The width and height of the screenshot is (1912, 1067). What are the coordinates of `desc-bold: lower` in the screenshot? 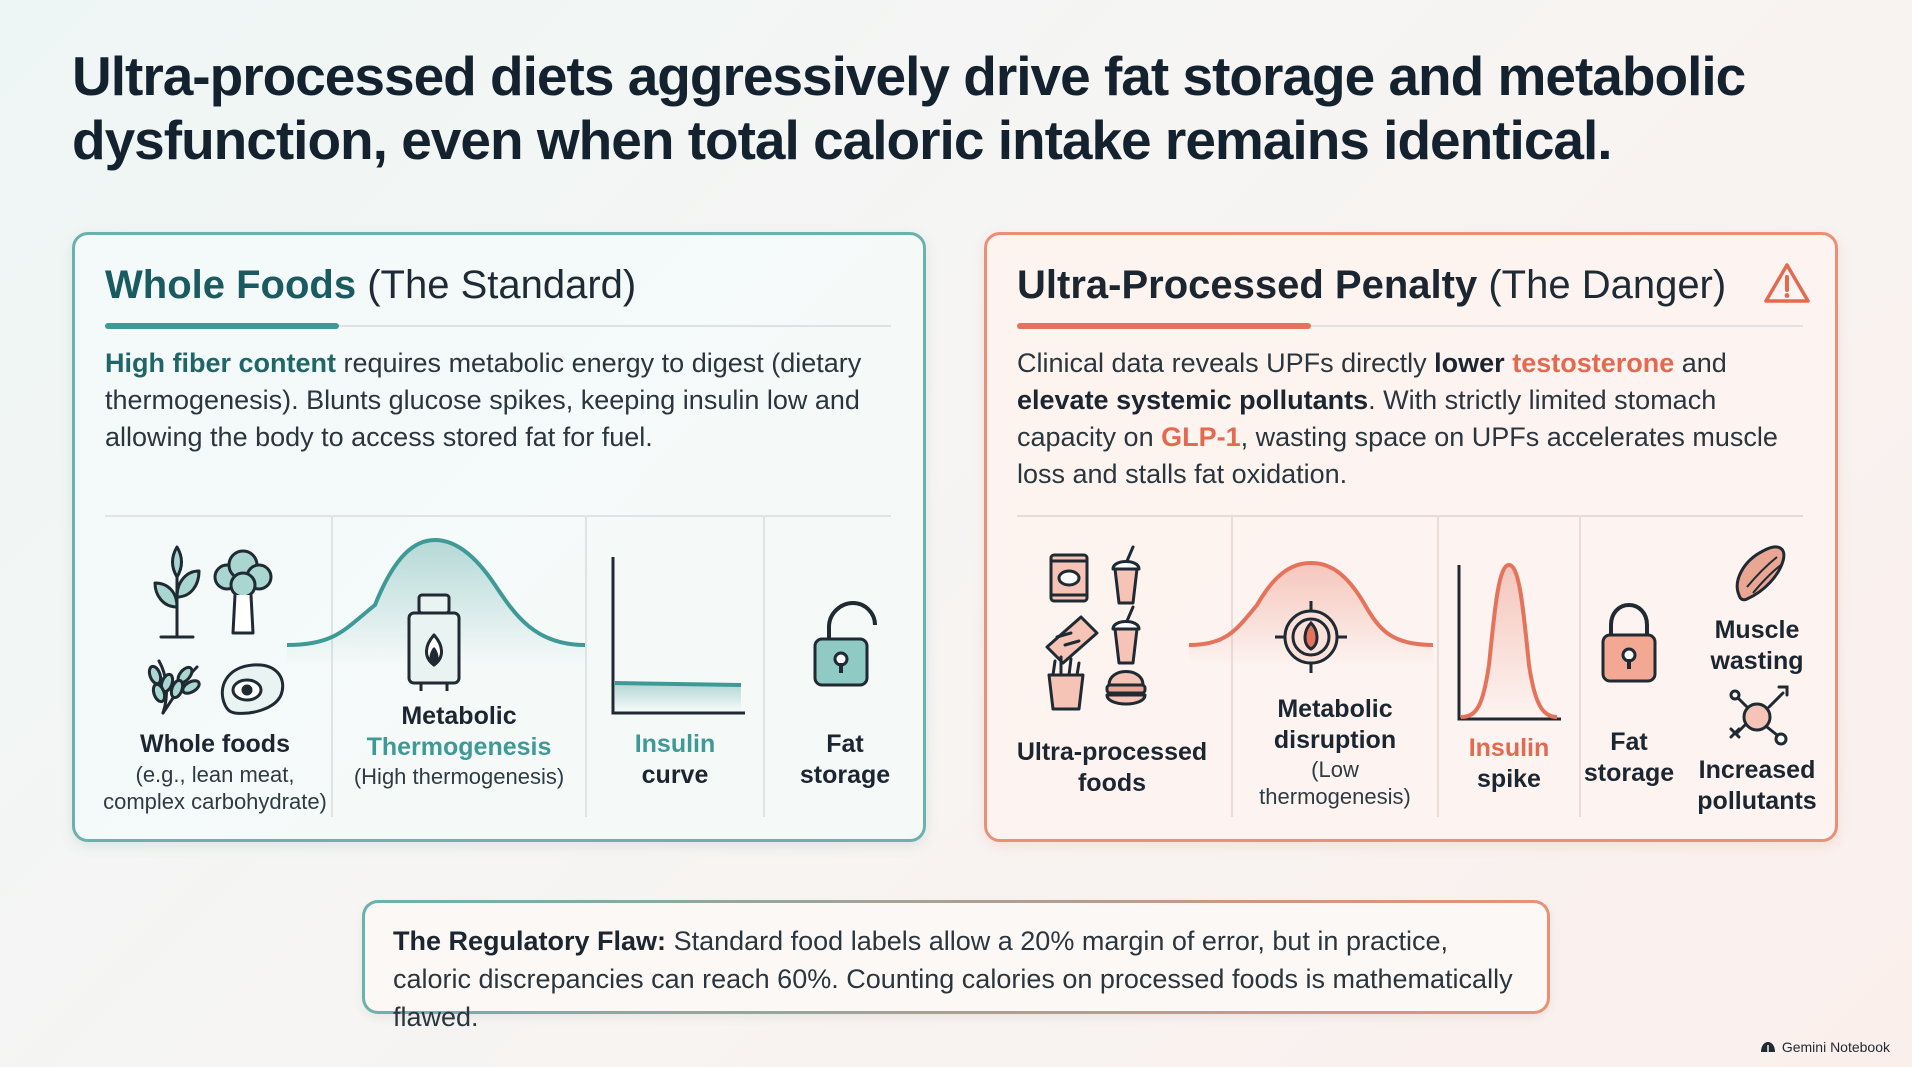 It's located at (1469, 363).